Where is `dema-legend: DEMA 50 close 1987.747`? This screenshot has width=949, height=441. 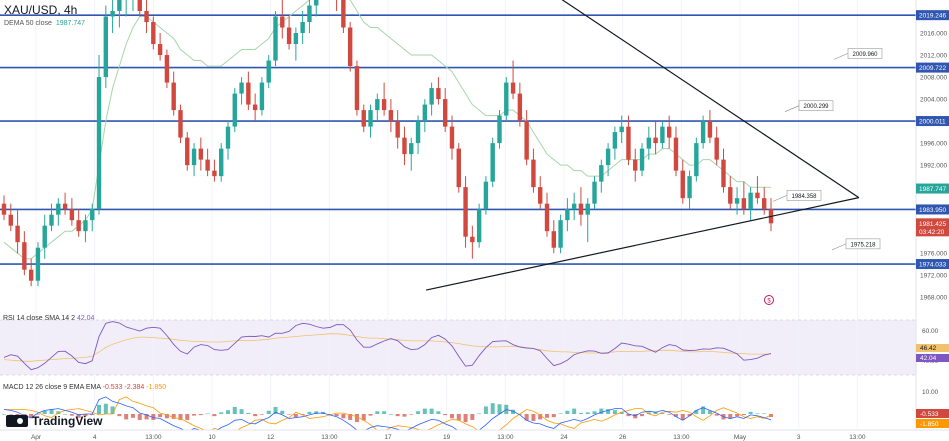 dema-legend: DEMA 50 close 1987.747 is located at coordinates (44, 23).